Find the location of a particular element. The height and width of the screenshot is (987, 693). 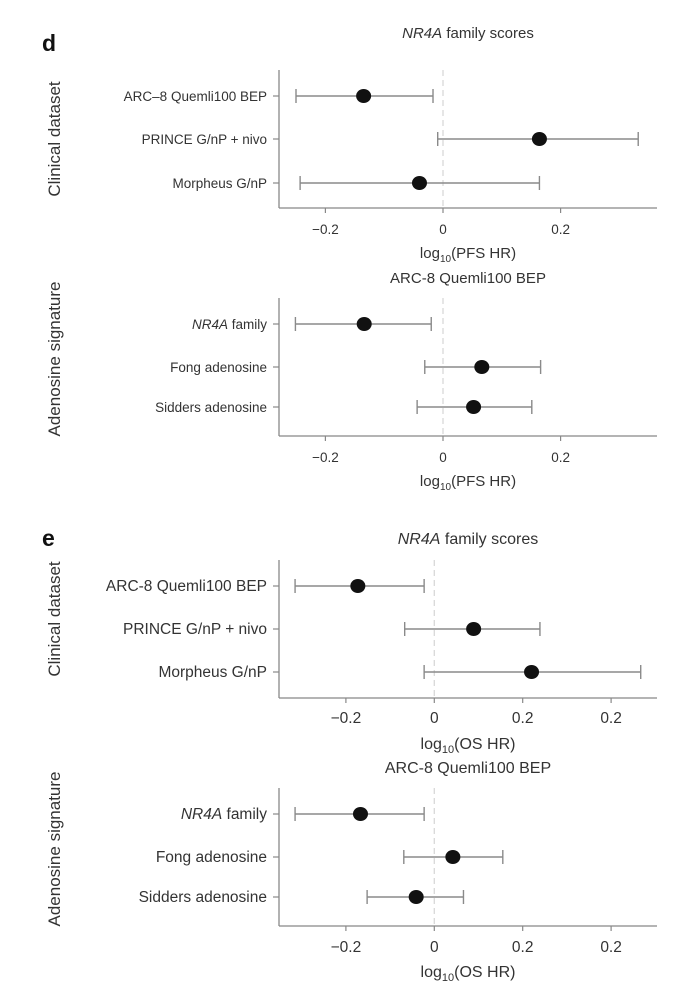

row-label: ARC–8 Quemli100 BEP is located at coordinates (195, 96).